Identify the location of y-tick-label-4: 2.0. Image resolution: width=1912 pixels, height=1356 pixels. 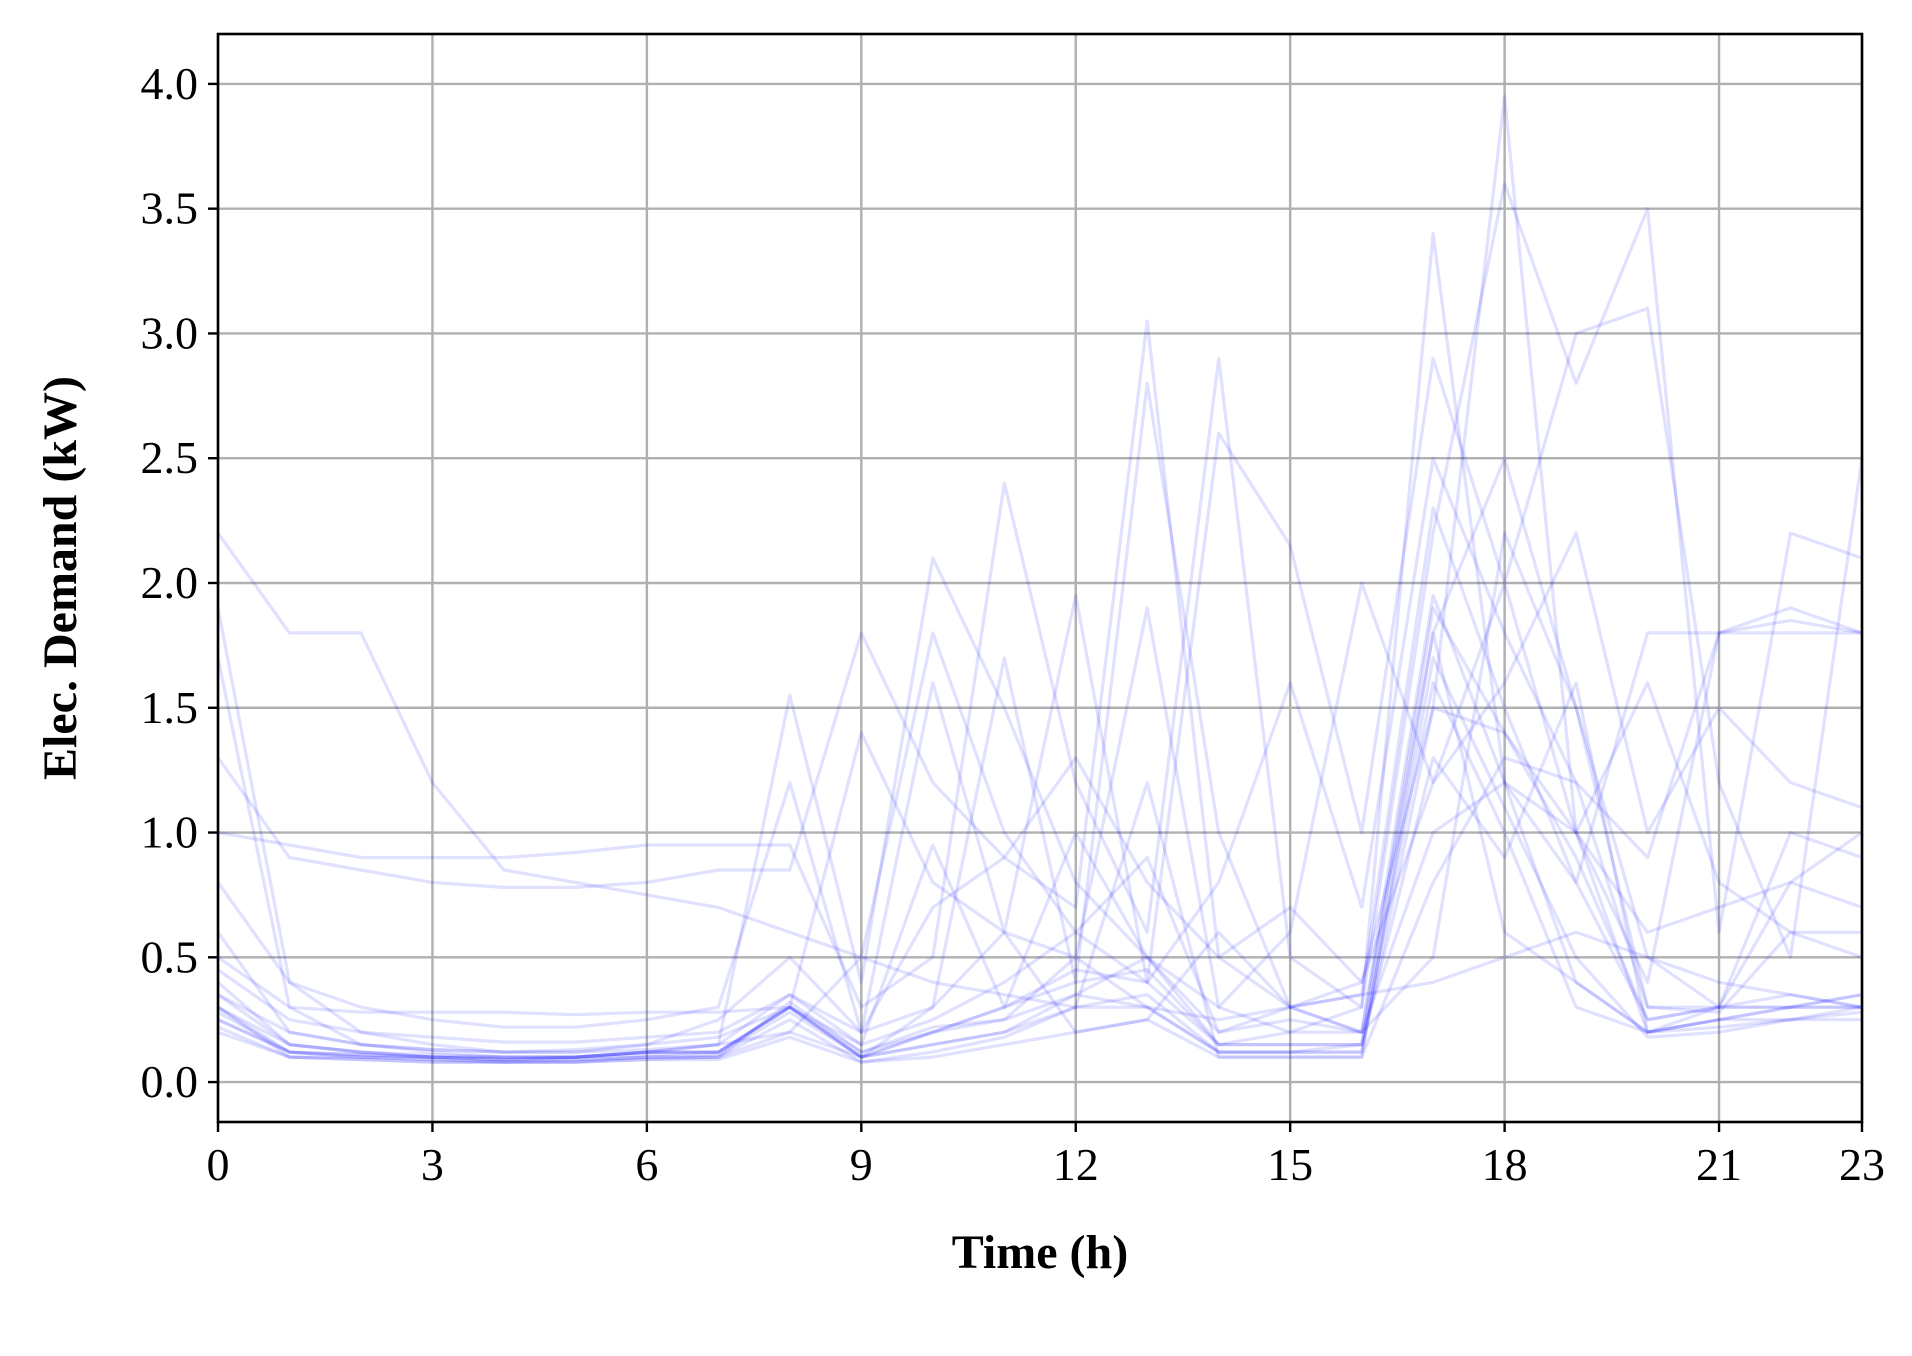
(170, 582).